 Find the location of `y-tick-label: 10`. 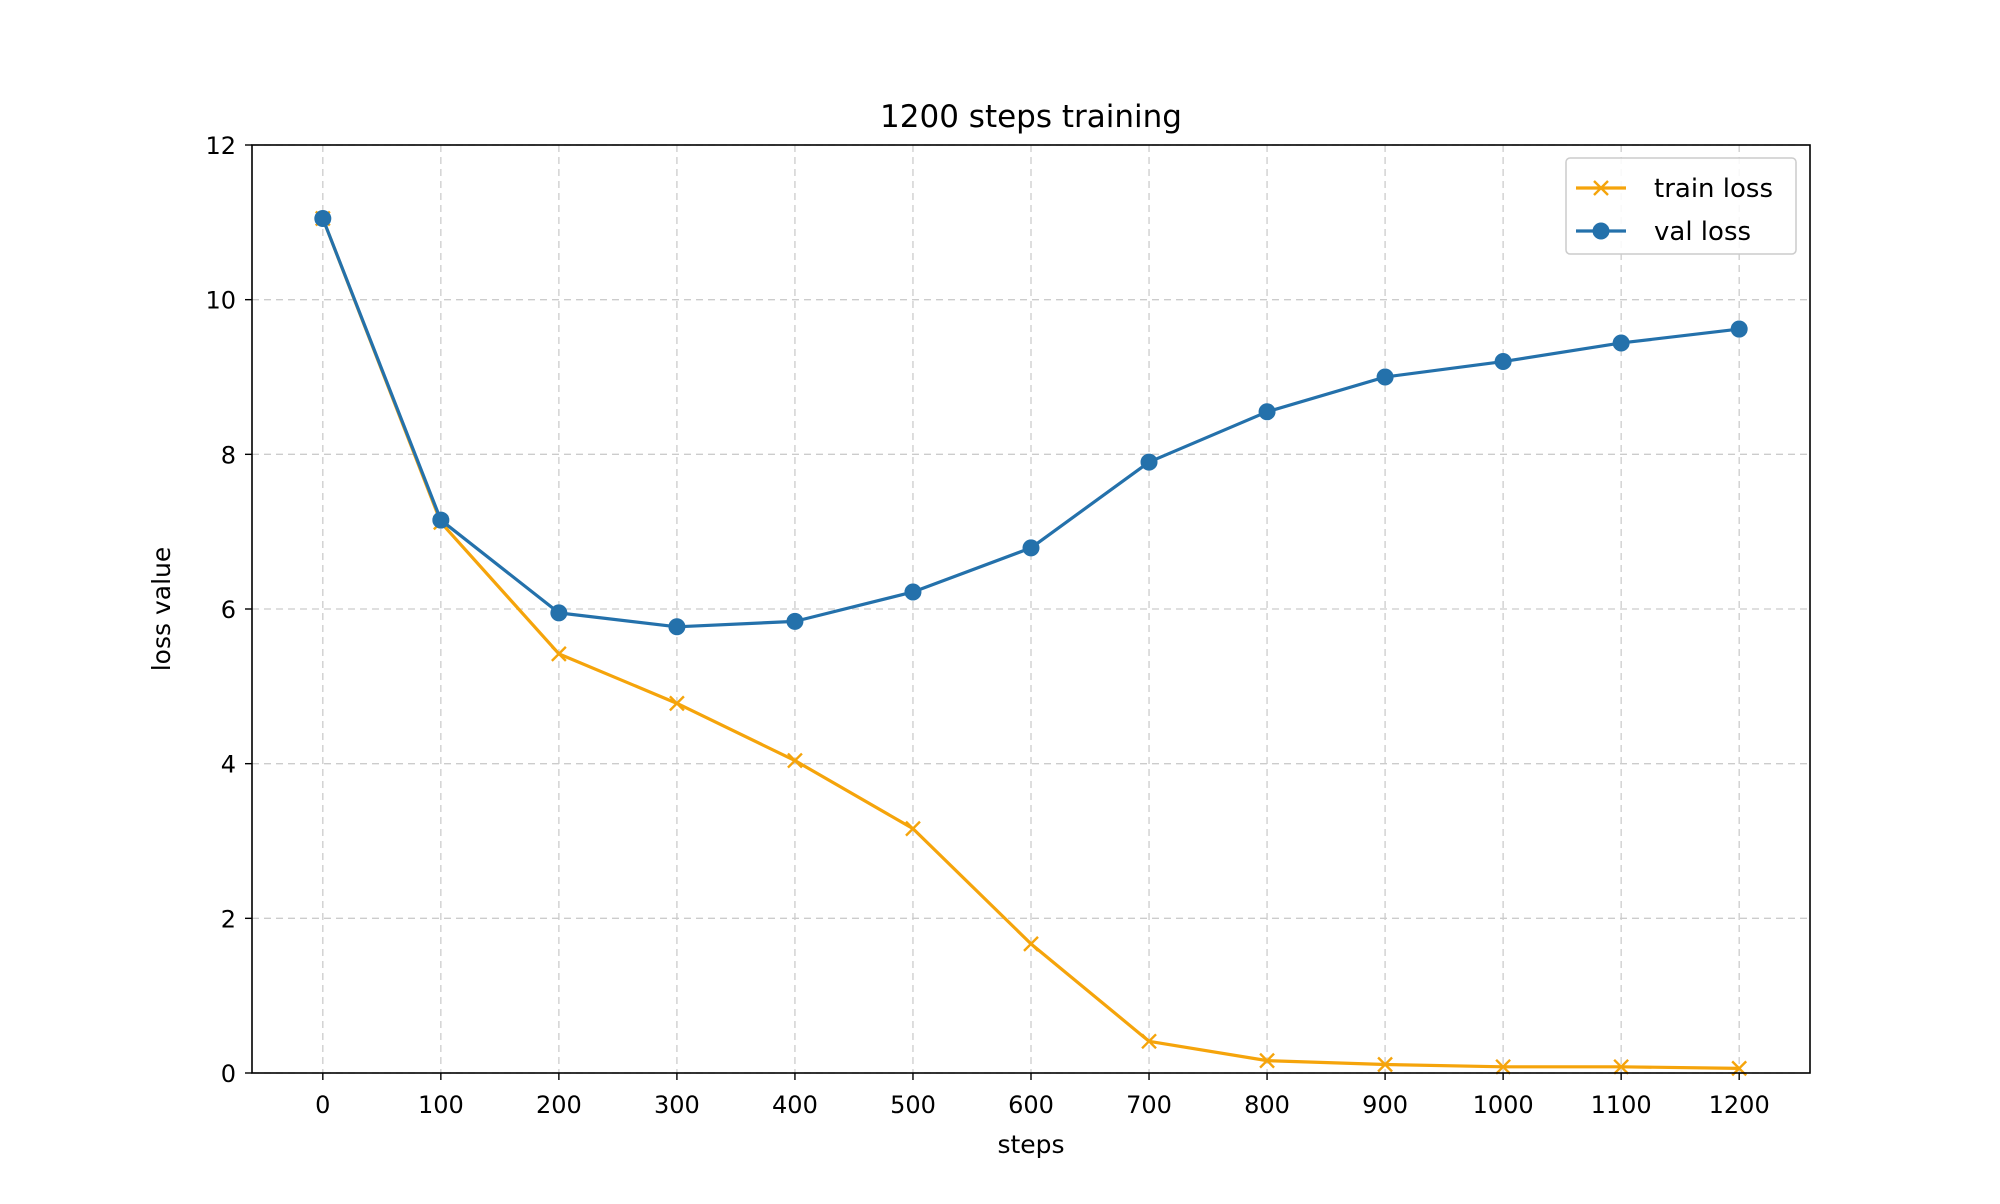

y-tick-label: 10 is located at coordinates (220, 301).